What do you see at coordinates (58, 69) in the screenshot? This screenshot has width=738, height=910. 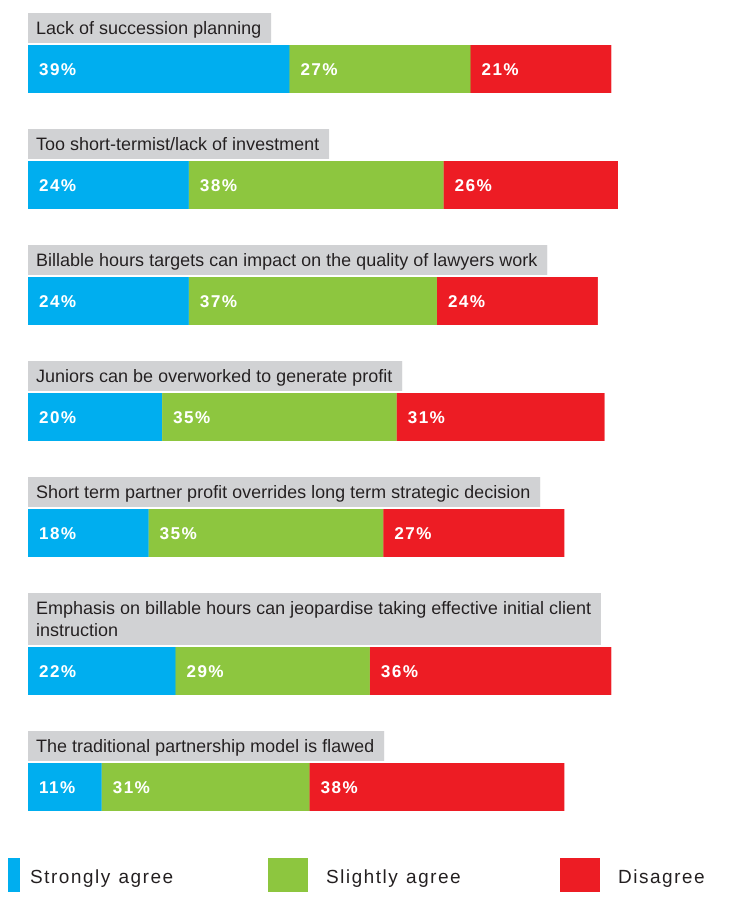 I see `data-label: 39%` at bounding box center [58, 69].